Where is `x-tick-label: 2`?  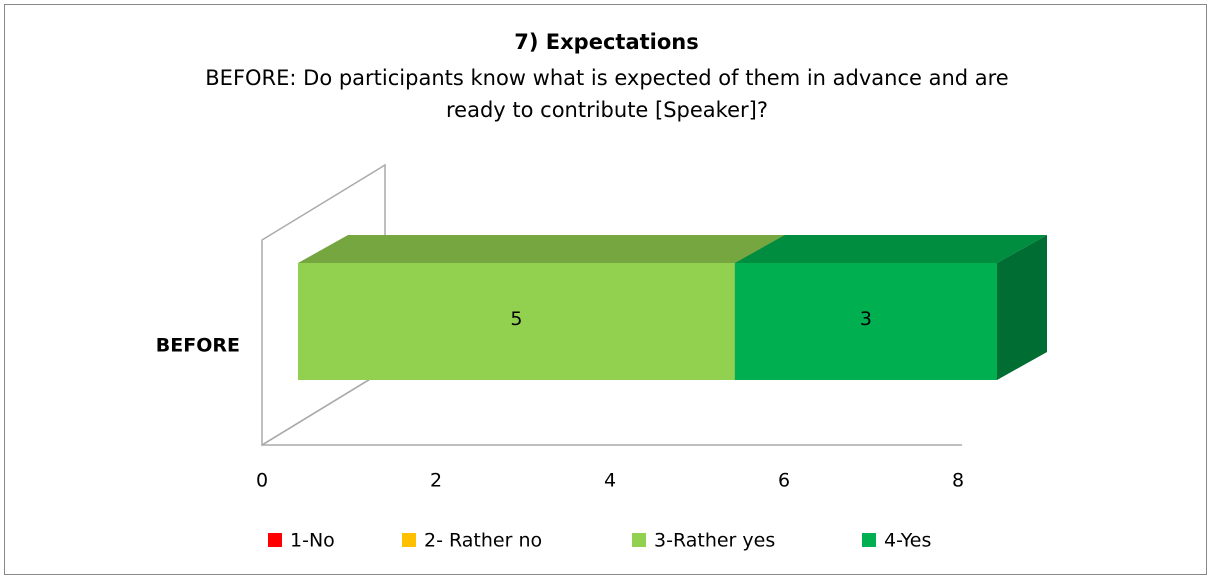 x-tick-label: 2 is located at coordinates (436, 481).